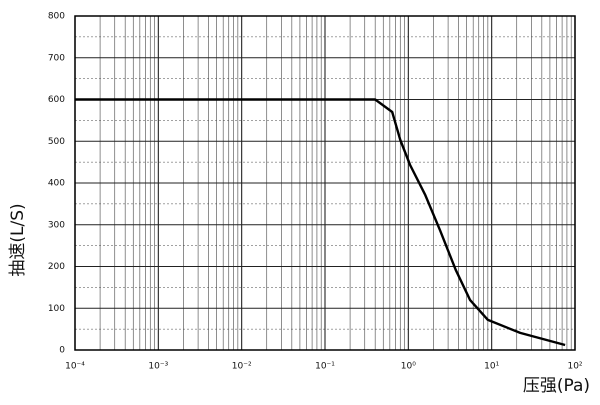 The height and width of the screenshot is (405, 600). What do you see at coordinates (556, 386) in the screenshot?
I see `x-axis-label: 压强(Pa)` at bounding box center [556, 386].